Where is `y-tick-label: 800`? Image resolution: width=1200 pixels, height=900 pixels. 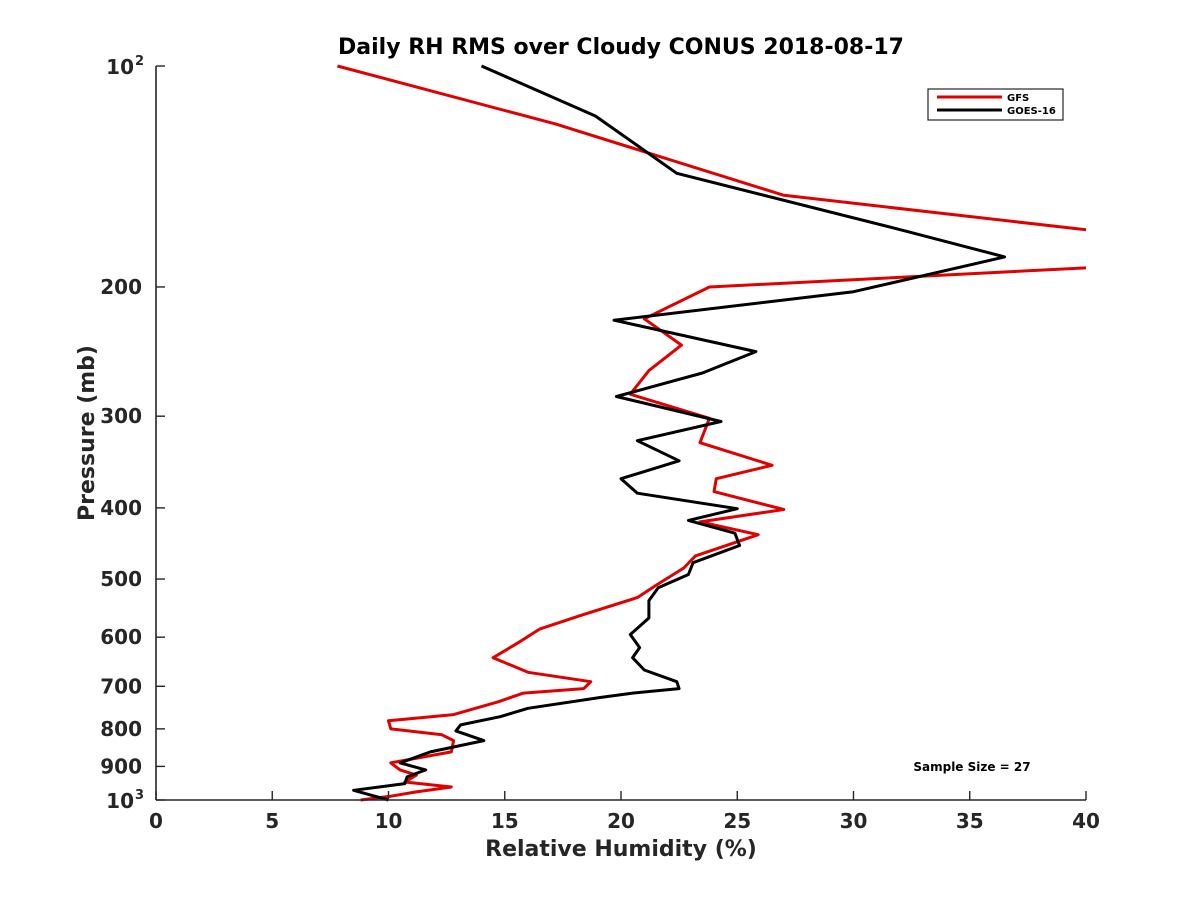 y-tick-label: 800 is located at coordinates (121, 729).